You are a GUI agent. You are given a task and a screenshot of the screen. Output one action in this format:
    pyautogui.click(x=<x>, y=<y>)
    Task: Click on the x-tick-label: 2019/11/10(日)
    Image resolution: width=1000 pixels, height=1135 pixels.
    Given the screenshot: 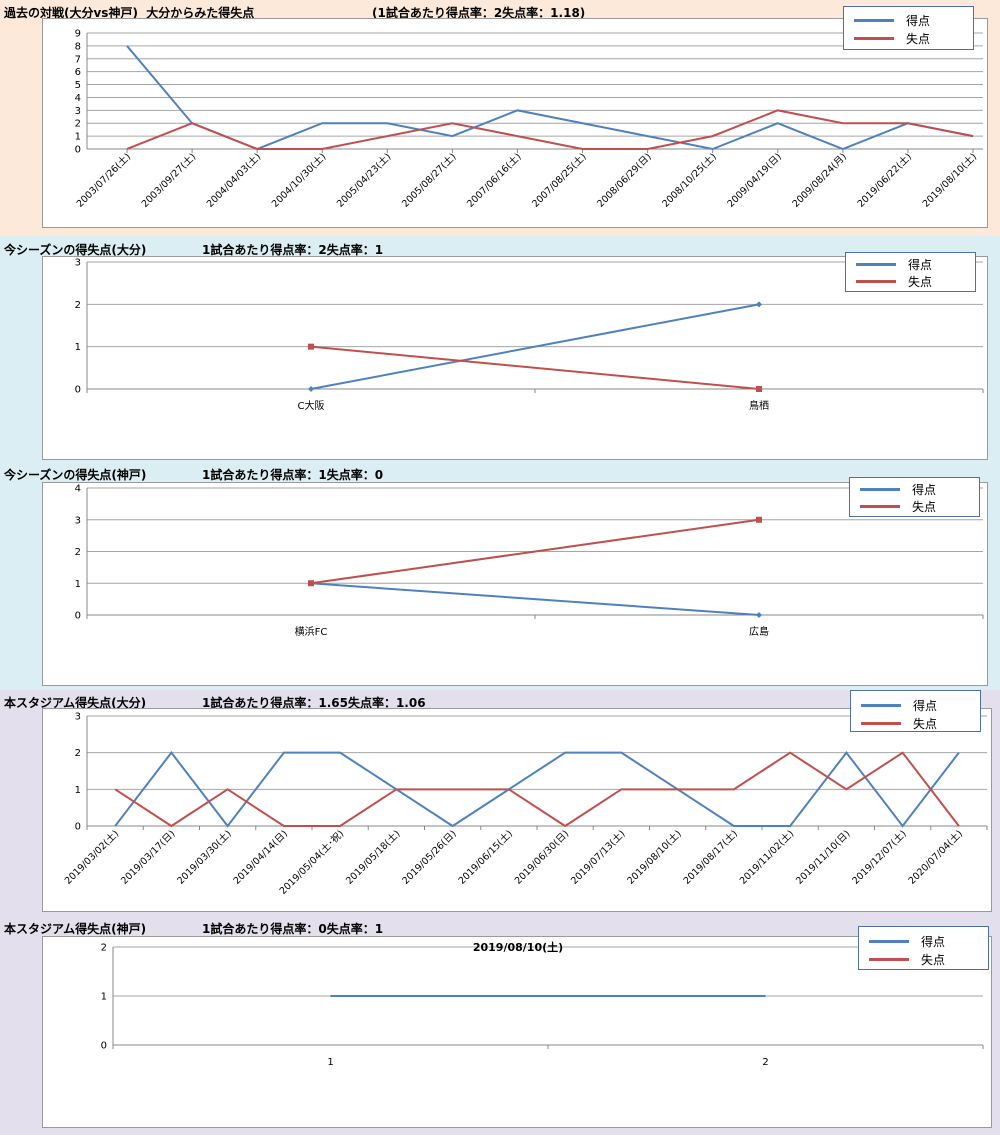 What is the action you would take?
    pyautogui.click(x=823, y=857)
    